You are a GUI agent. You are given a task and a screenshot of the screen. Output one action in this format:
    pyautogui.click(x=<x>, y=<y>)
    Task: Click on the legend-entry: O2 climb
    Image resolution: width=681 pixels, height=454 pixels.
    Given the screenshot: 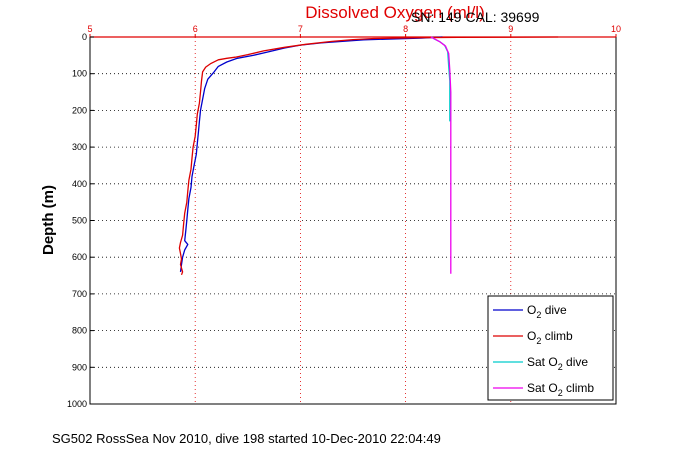 What is the action you would take?
    pyautogui.click(x=550, y=337)
    